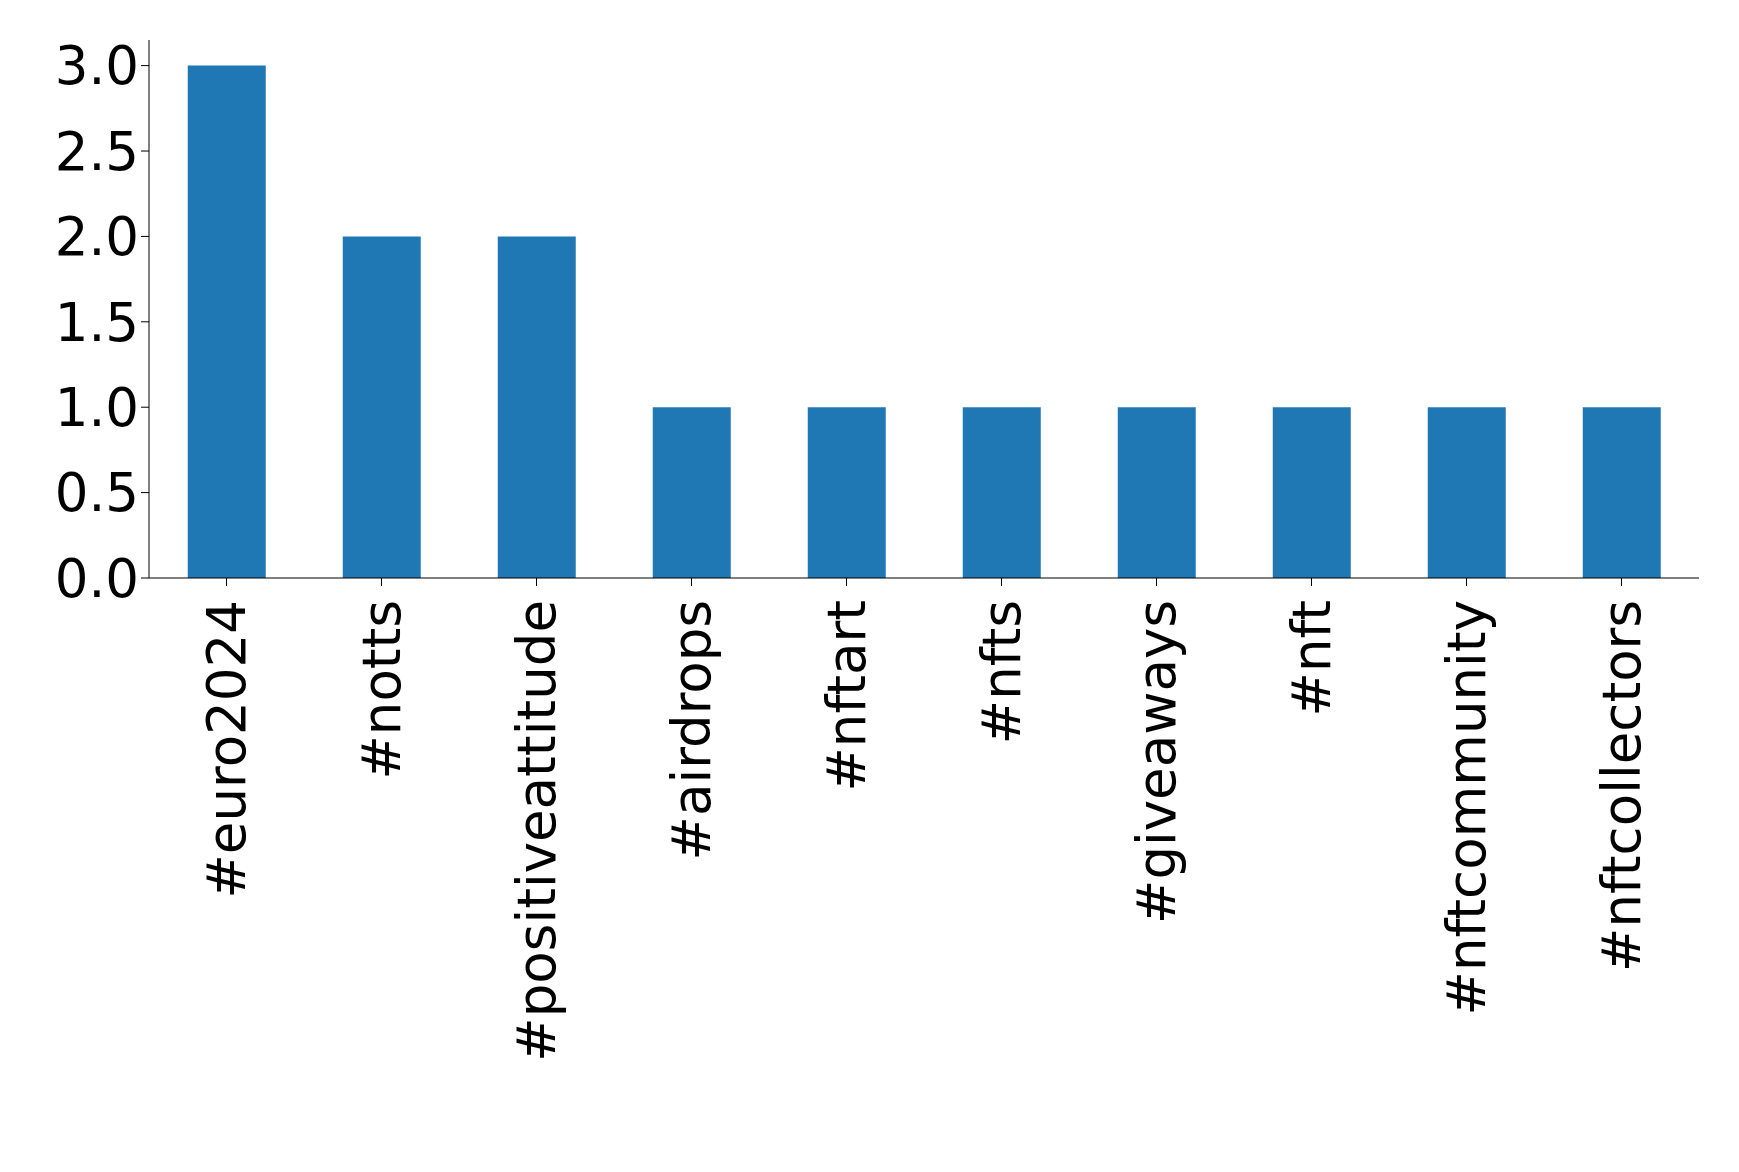 The image size is (1739, 1172). What do you see at coordinates (96, 578) in the screenshot?
I see `y-tick-label: 0.0` at bounding box center [96, 578].